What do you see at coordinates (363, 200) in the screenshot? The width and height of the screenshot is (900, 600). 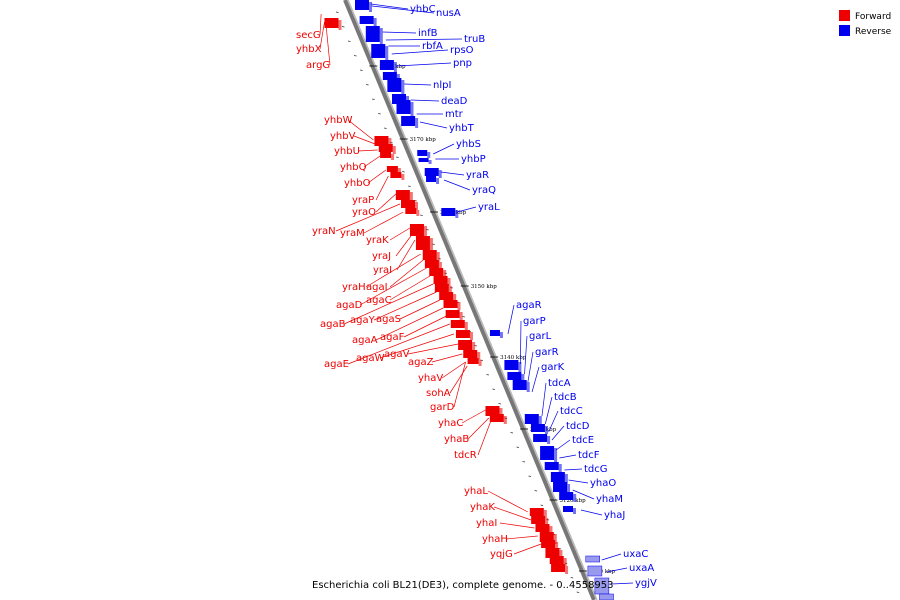 I see `gene-label-yraP: yraP` at bounding box center [363, 200].